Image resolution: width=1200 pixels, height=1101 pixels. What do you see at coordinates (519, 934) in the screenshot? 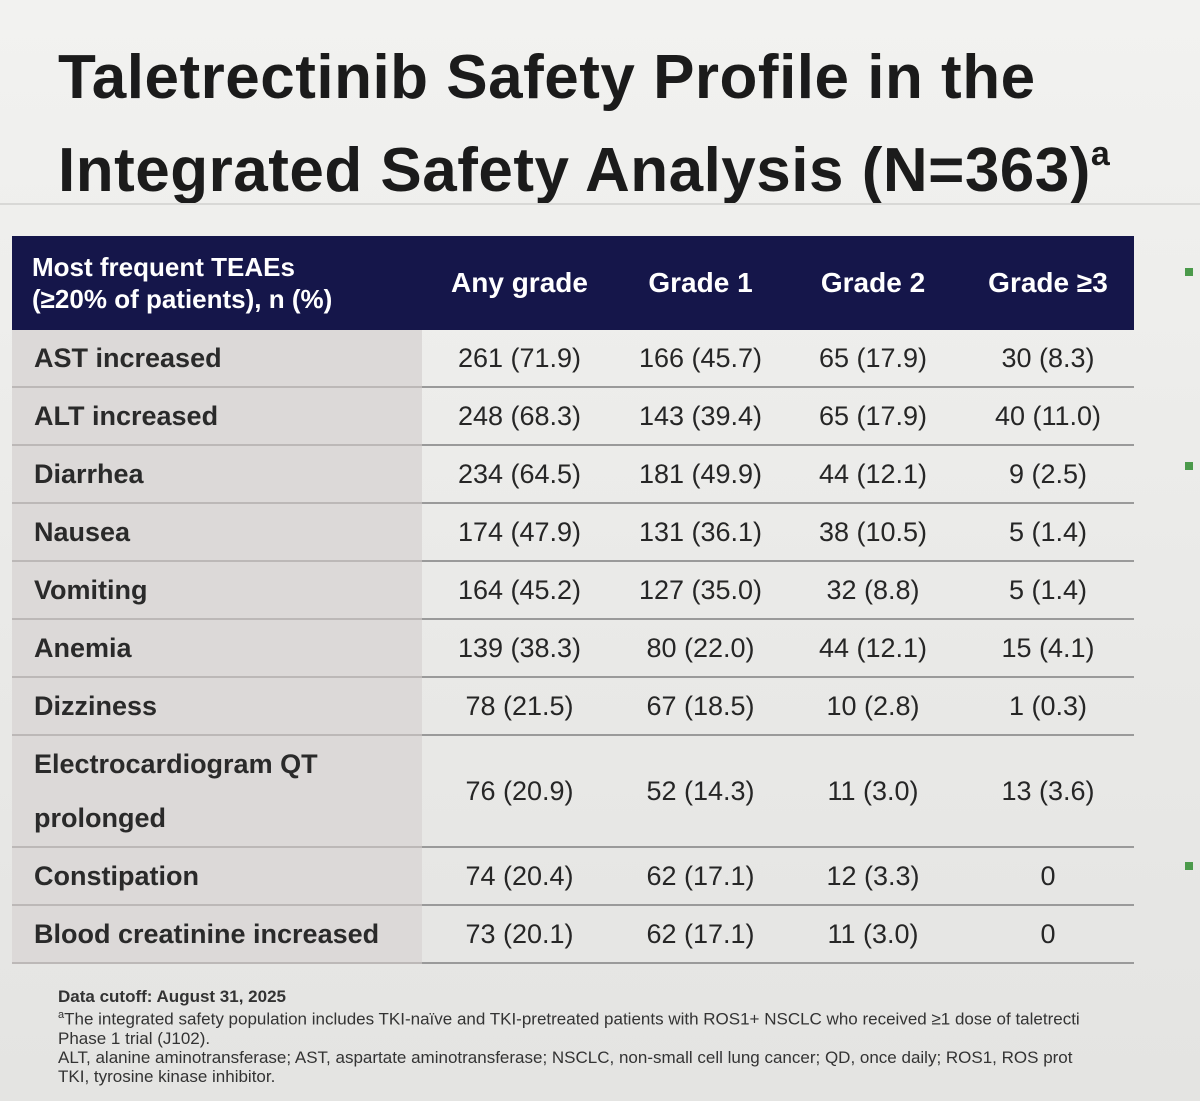
I see `cell-any-grade: 73 (20.1)` at bounding box center [519, 934].